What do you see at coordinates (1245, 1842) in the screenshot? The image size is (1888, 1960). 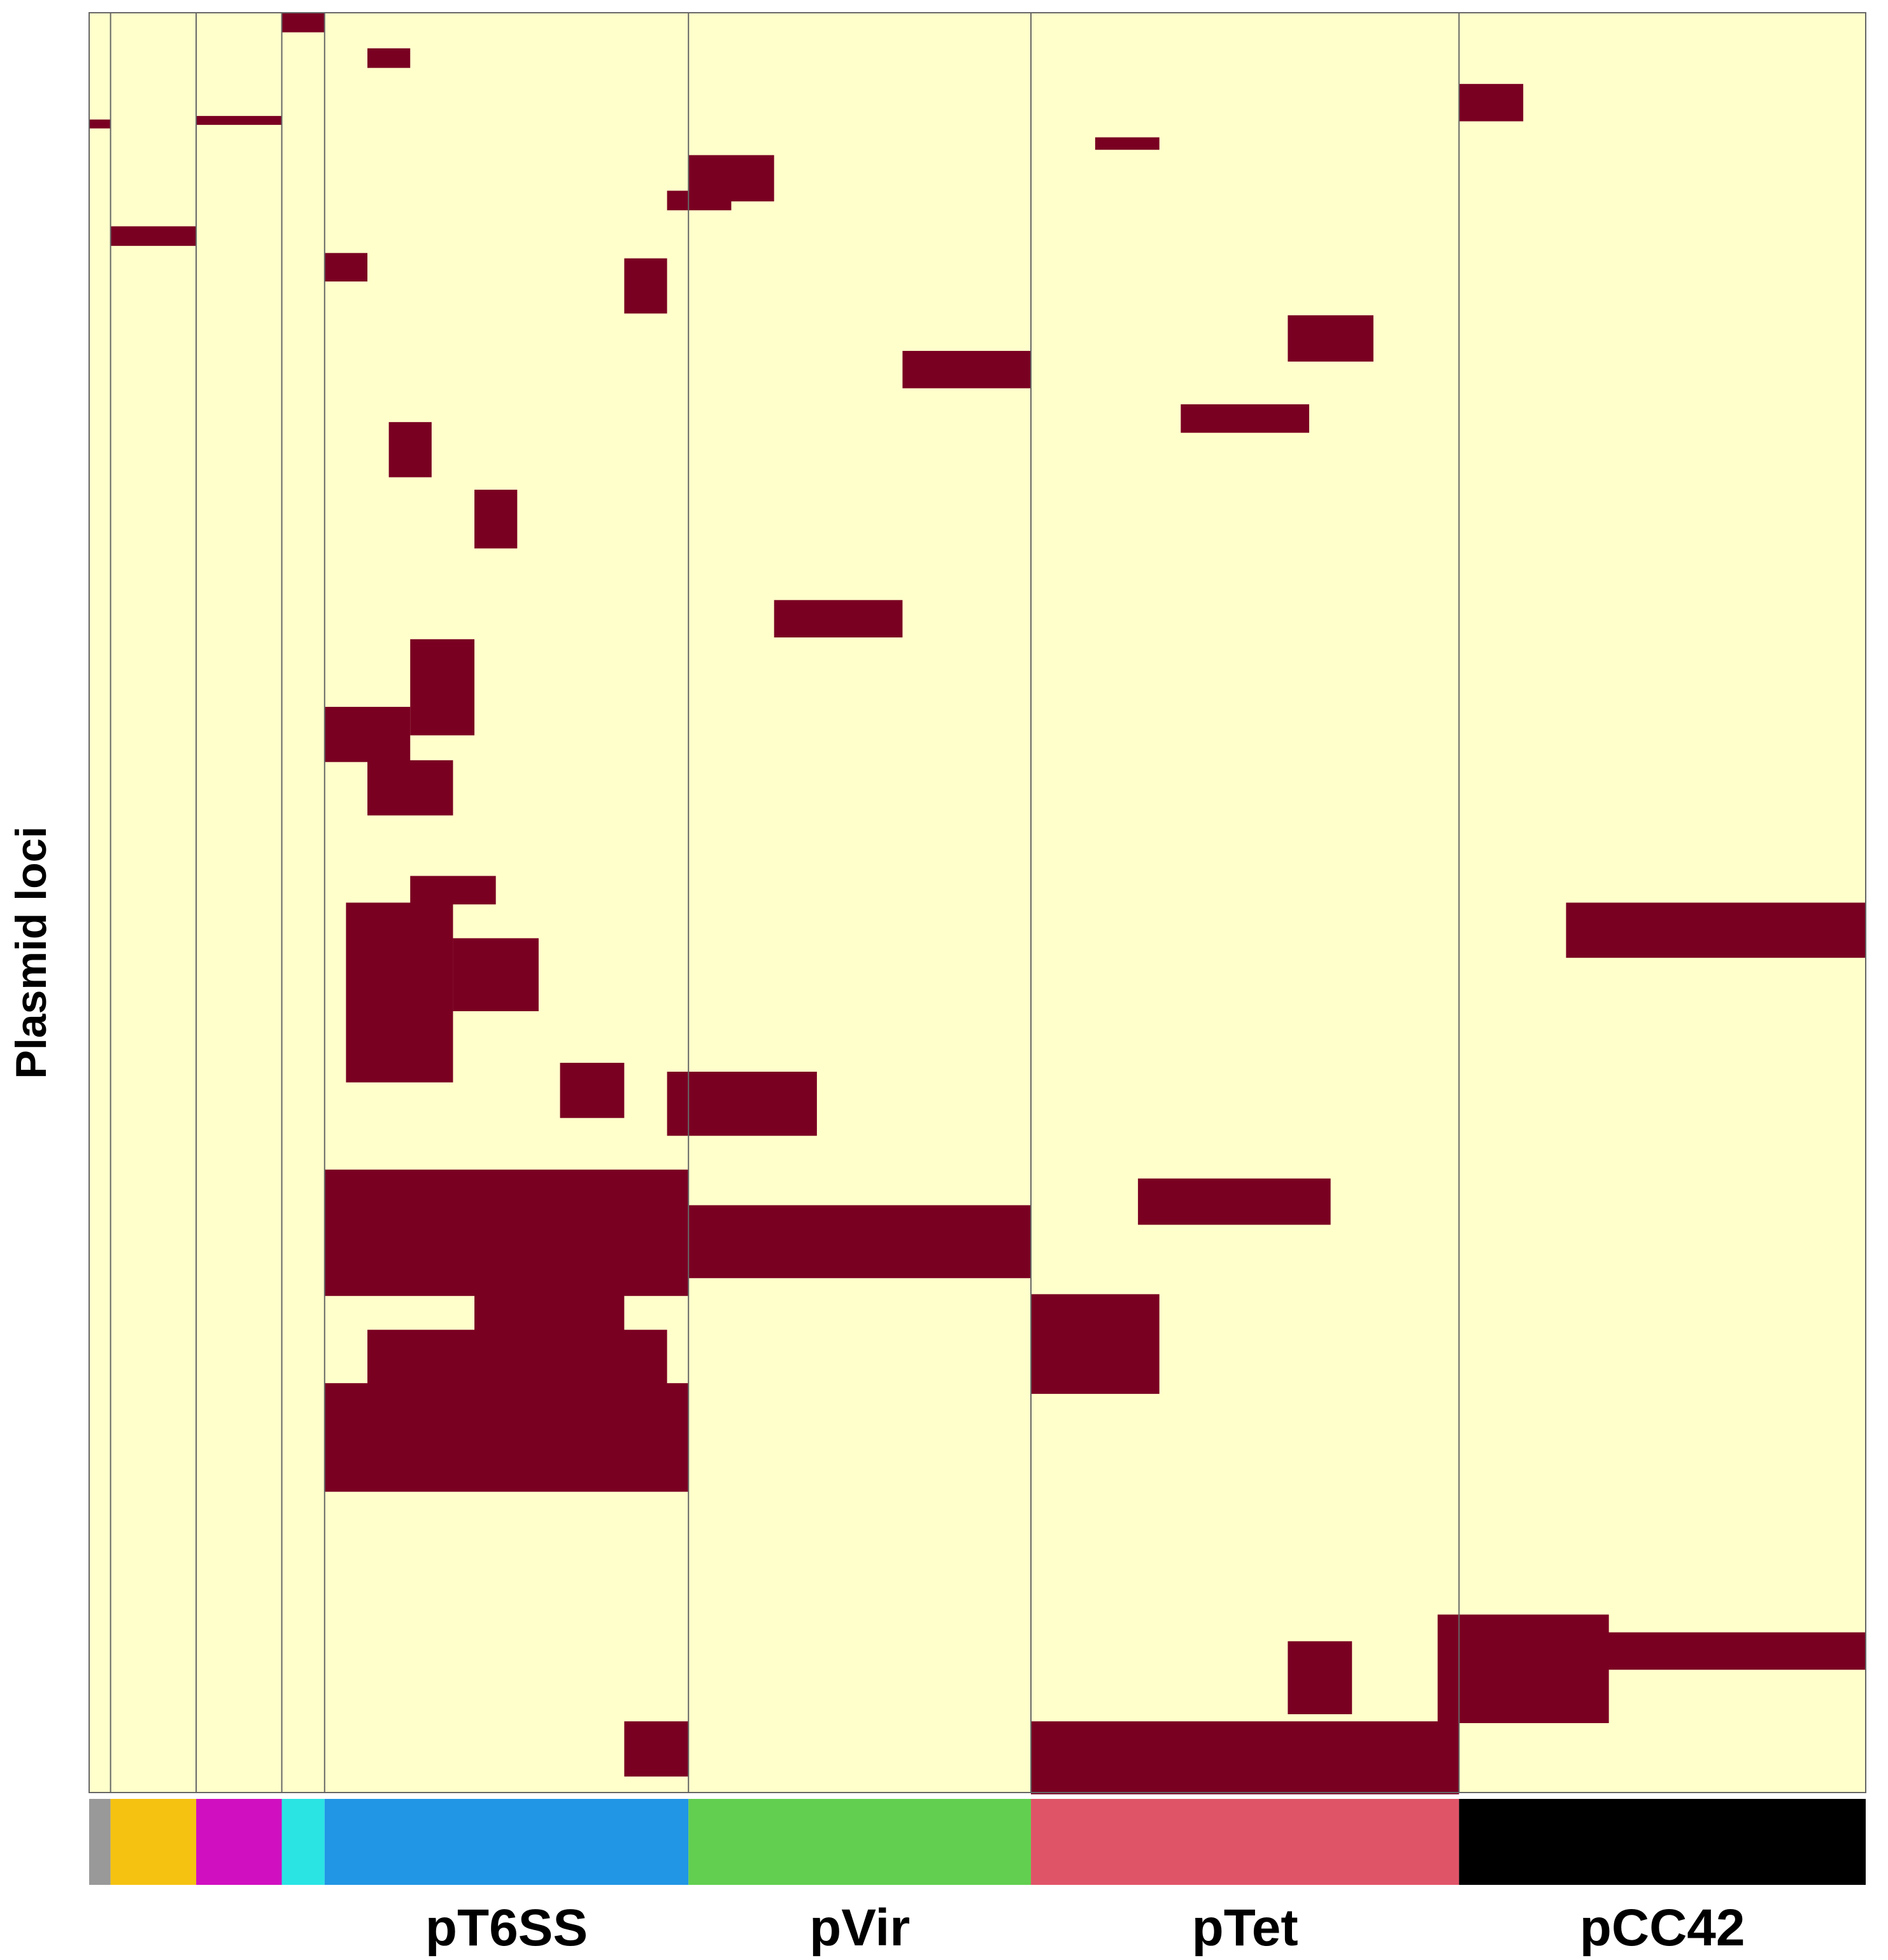 I see `group-band-ptet` at bounding box center [1245, 1842].